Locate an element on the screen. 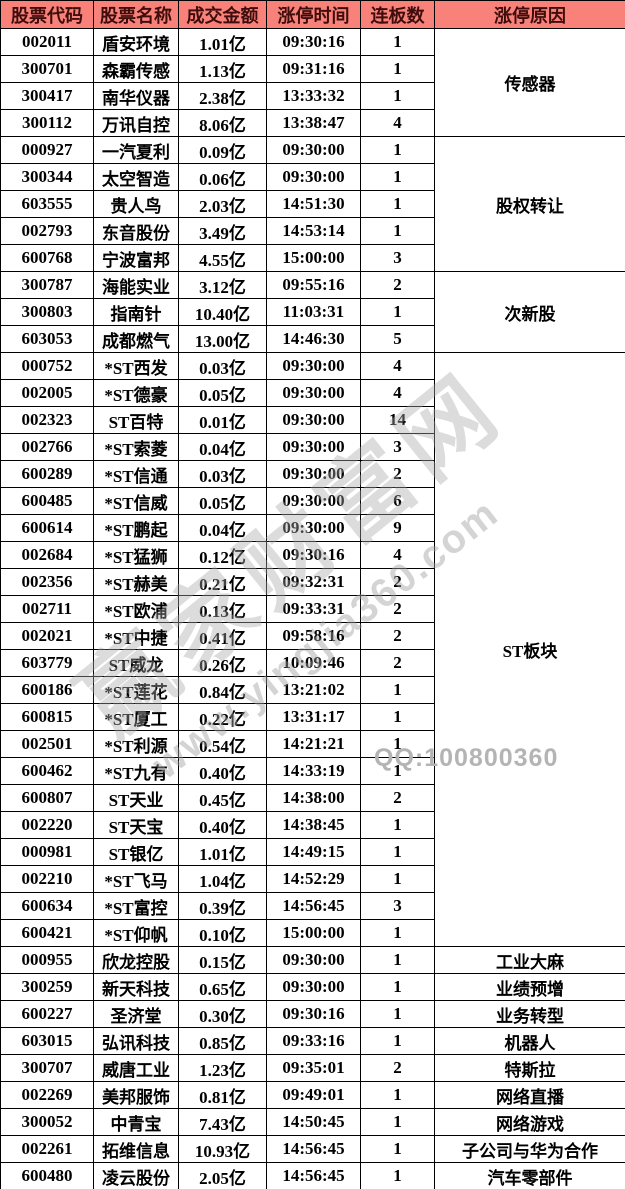 This screenshot has width=625, height=1189. amount-cell: 2.03亿 is located at coordinates (222, 204).